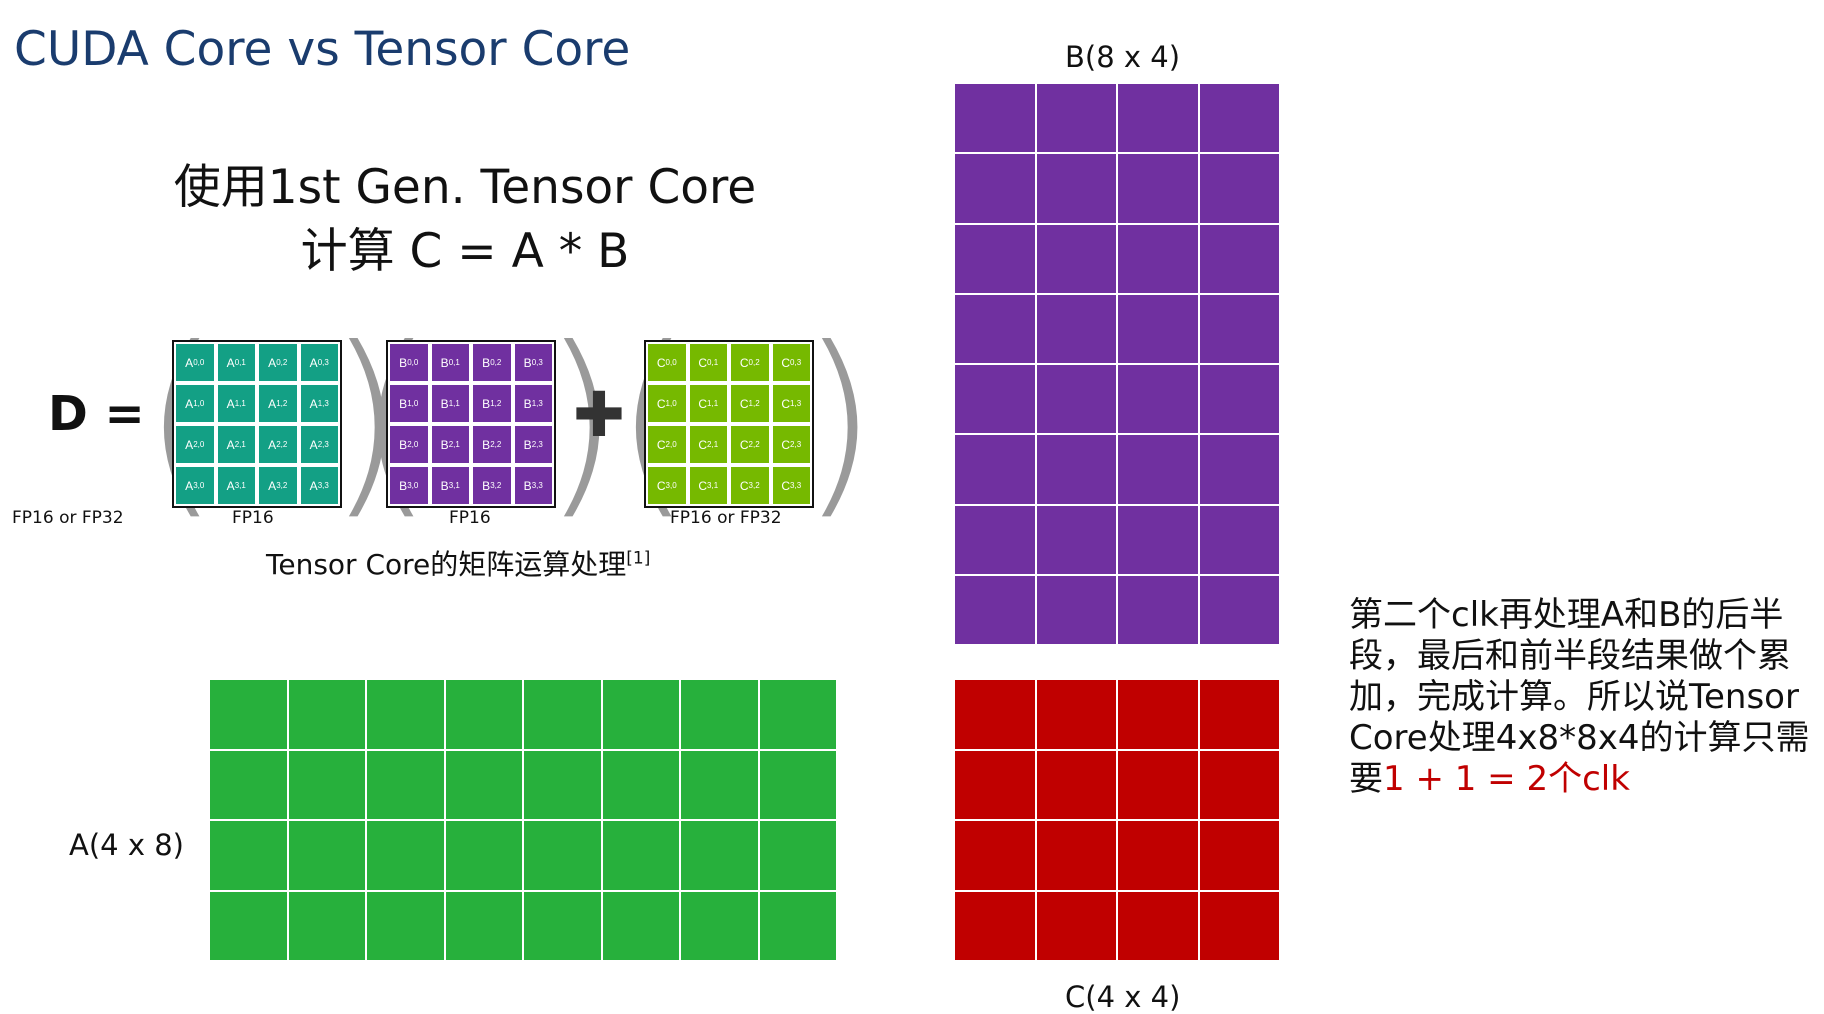 Image resolution: width=1824 pixels, height=1014 pixels. Describe the element at coordinates (750, 485) in the screenshot. I see `matrix-cell: C 3,2` at that location.